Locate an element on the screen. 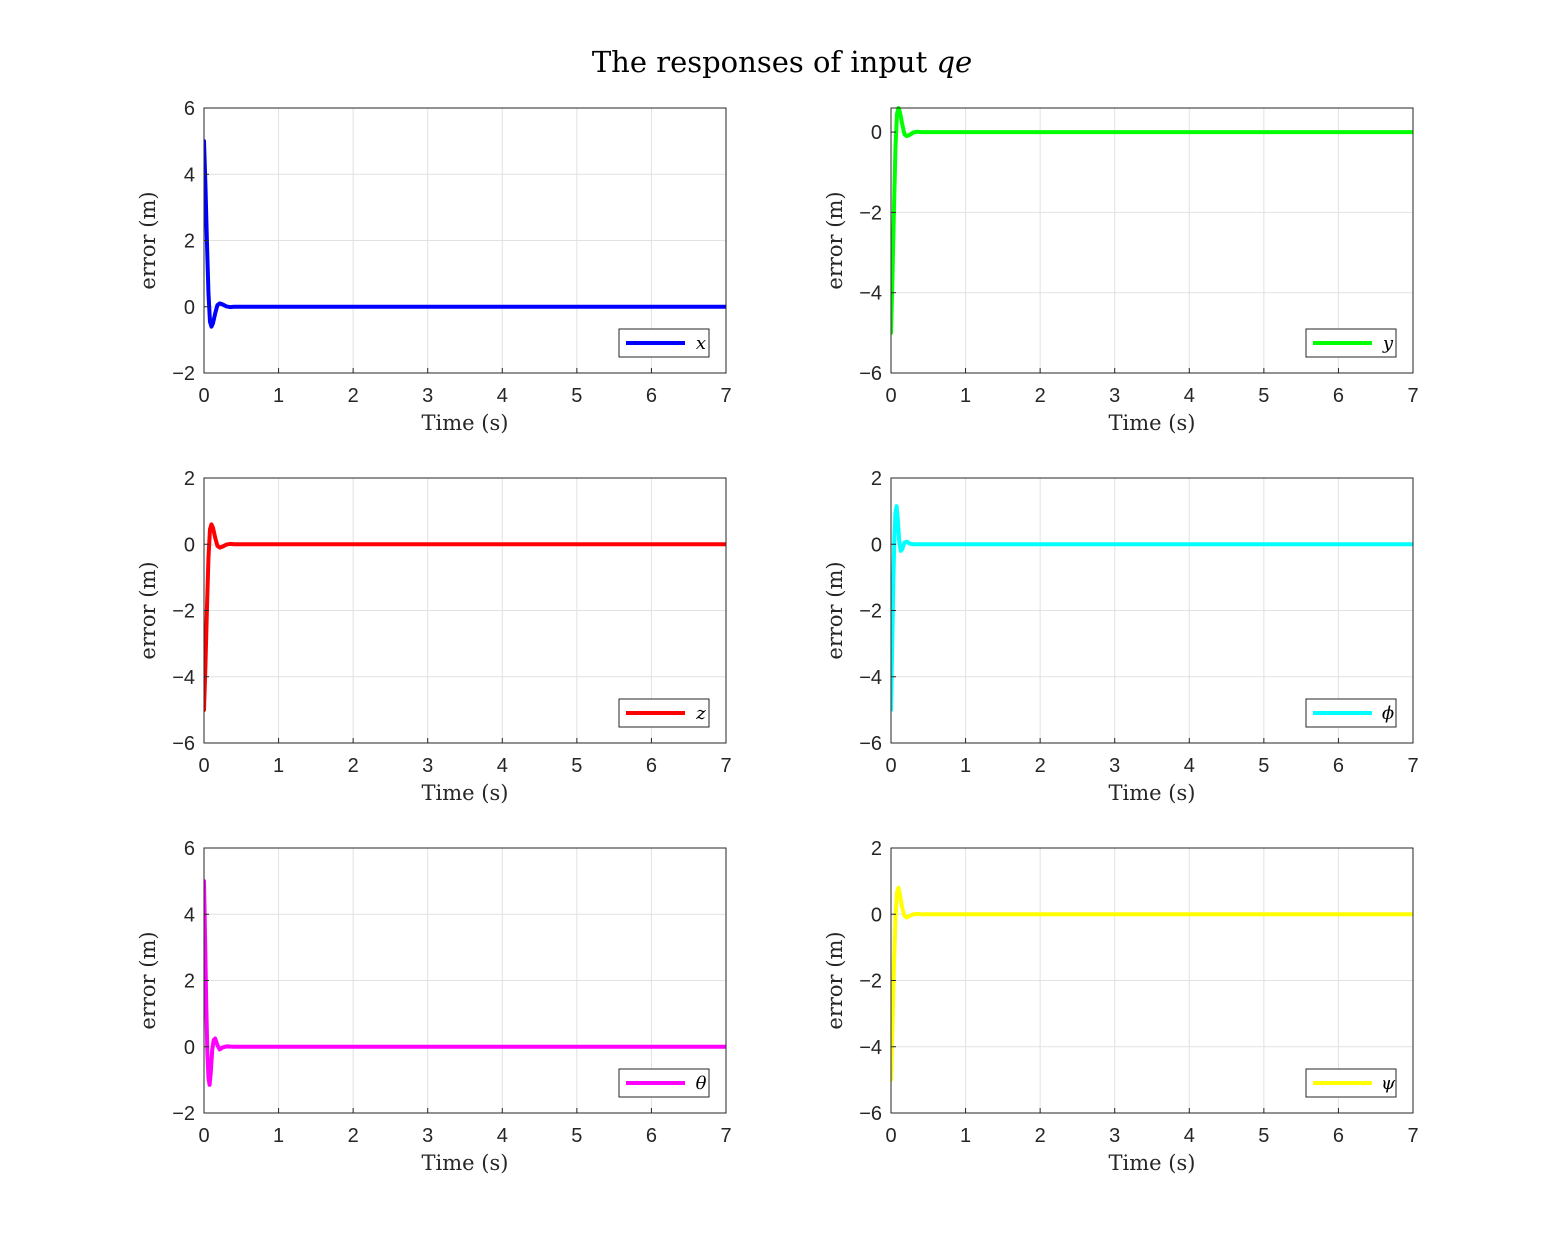 The width and height of the screenshot is (1563, 1250). subplot-6: 0 1 2 3 4 5 6 7 −6 −4 −2 0 2 Time (s) error (m) ψ is located at coordinates (1121, 1006).